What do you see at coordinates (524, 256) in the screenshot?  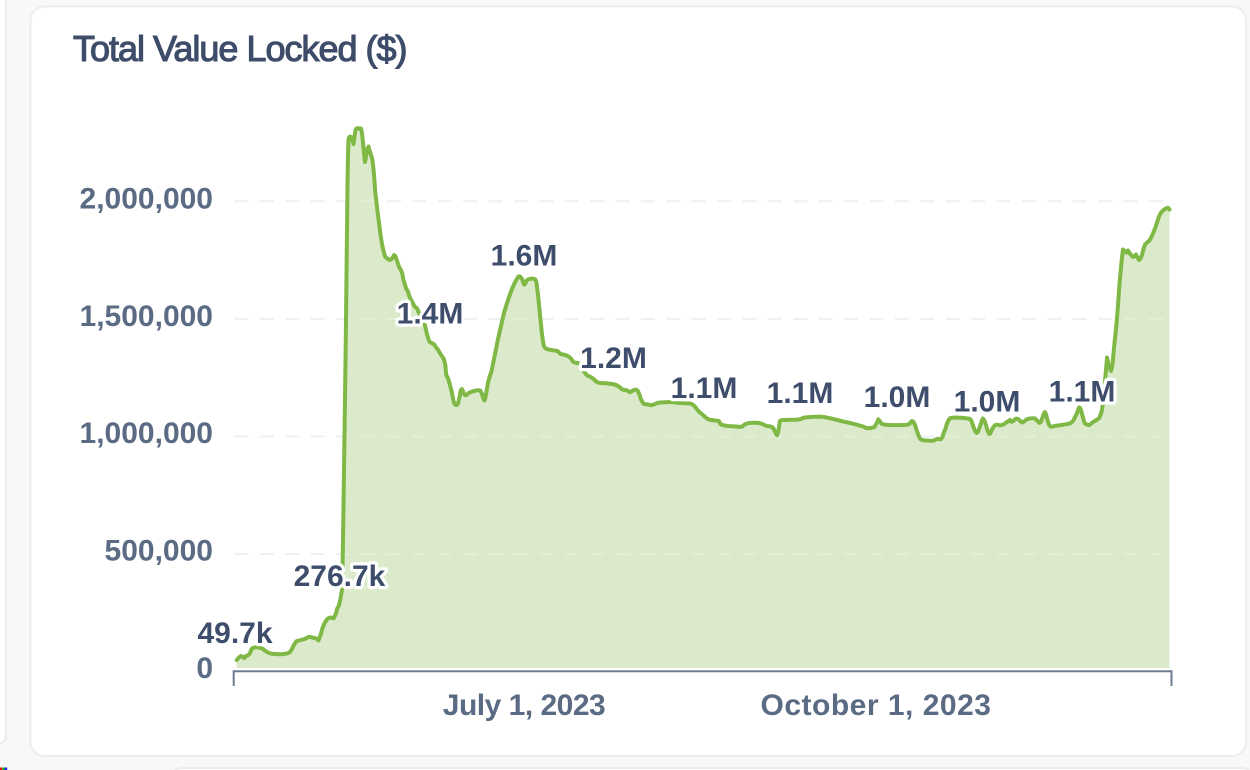 I see `svg-text: 1.6M` at bounding box center [524, 256].